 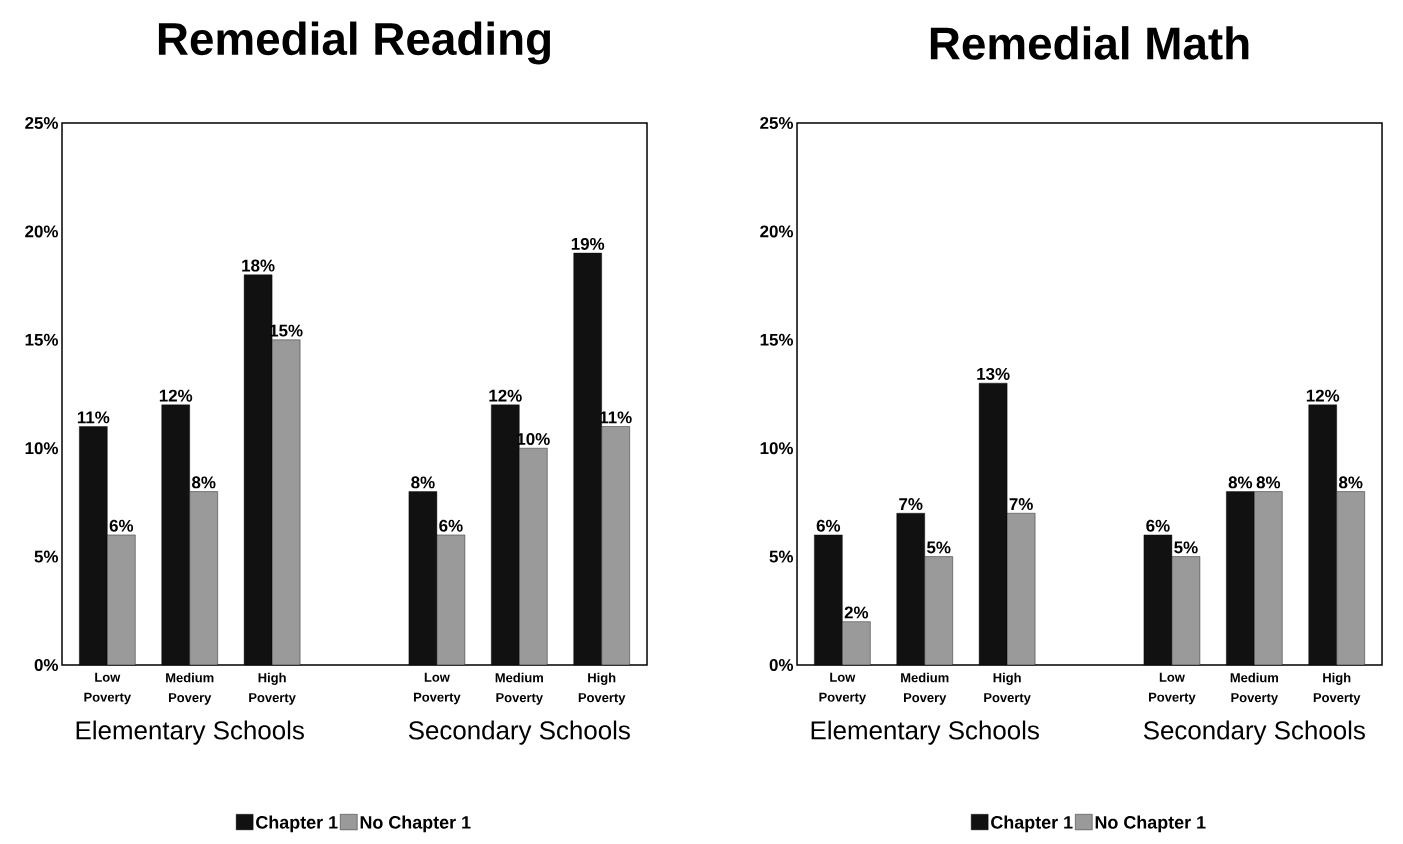 I want to click on data-label: 2%, so click(x=856, y=612).